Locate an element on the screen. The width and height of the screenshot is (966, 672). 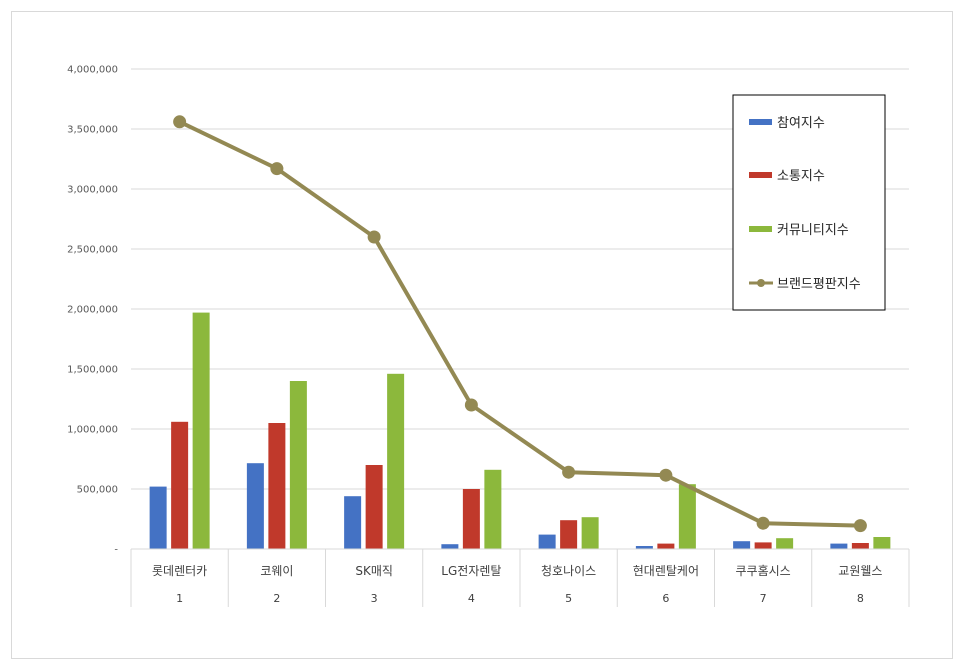
legend-swatch-marker is located at coordinates (761, 283).